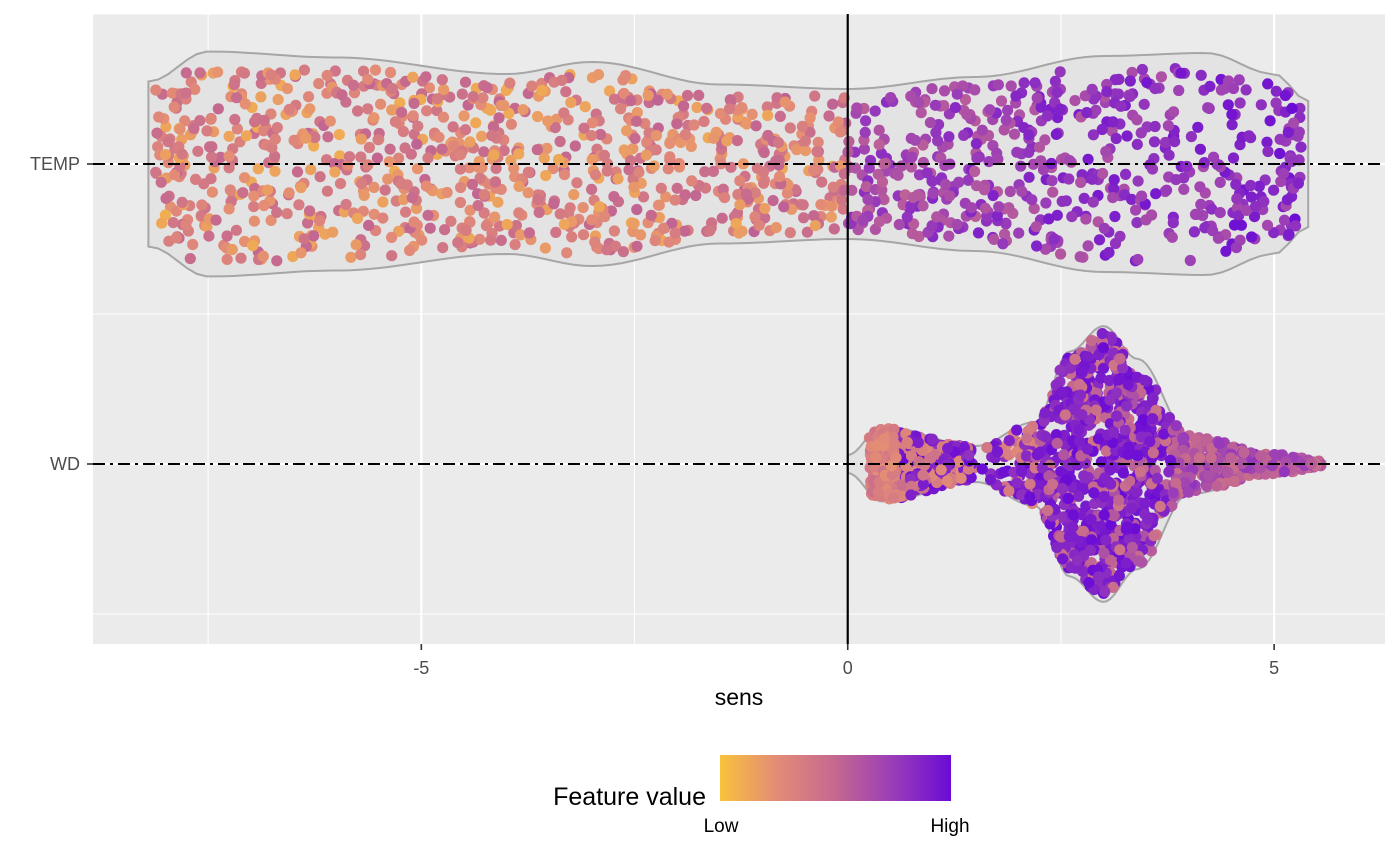 This screenshot has height=866, width=1400. Describe the element at coordinates (1274, 668) in the screenshot. I see `x-tick-label: 5` at that location.